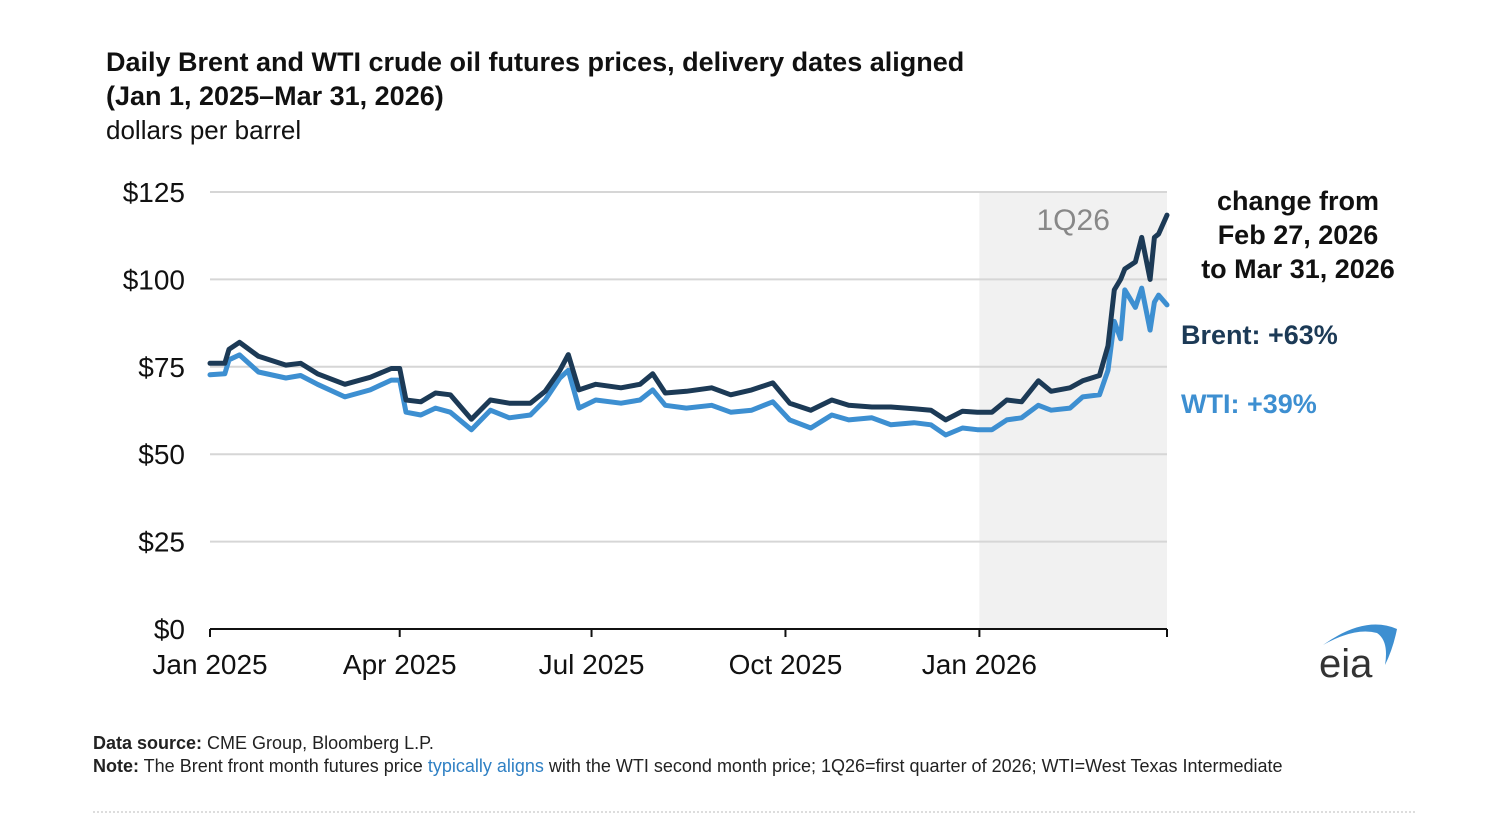  What do you see at coordinates (592, 664) in the screenshot?
I see `x-tick-label: Jul 2025` at bounding box center [592, 664].